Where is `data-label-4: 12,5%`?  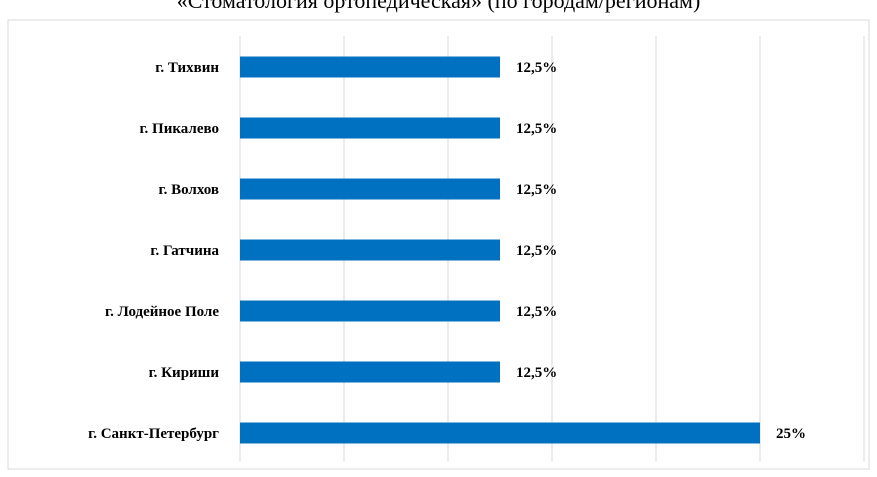 data-label-4: 12,5% is located at coordinates (536, 312).